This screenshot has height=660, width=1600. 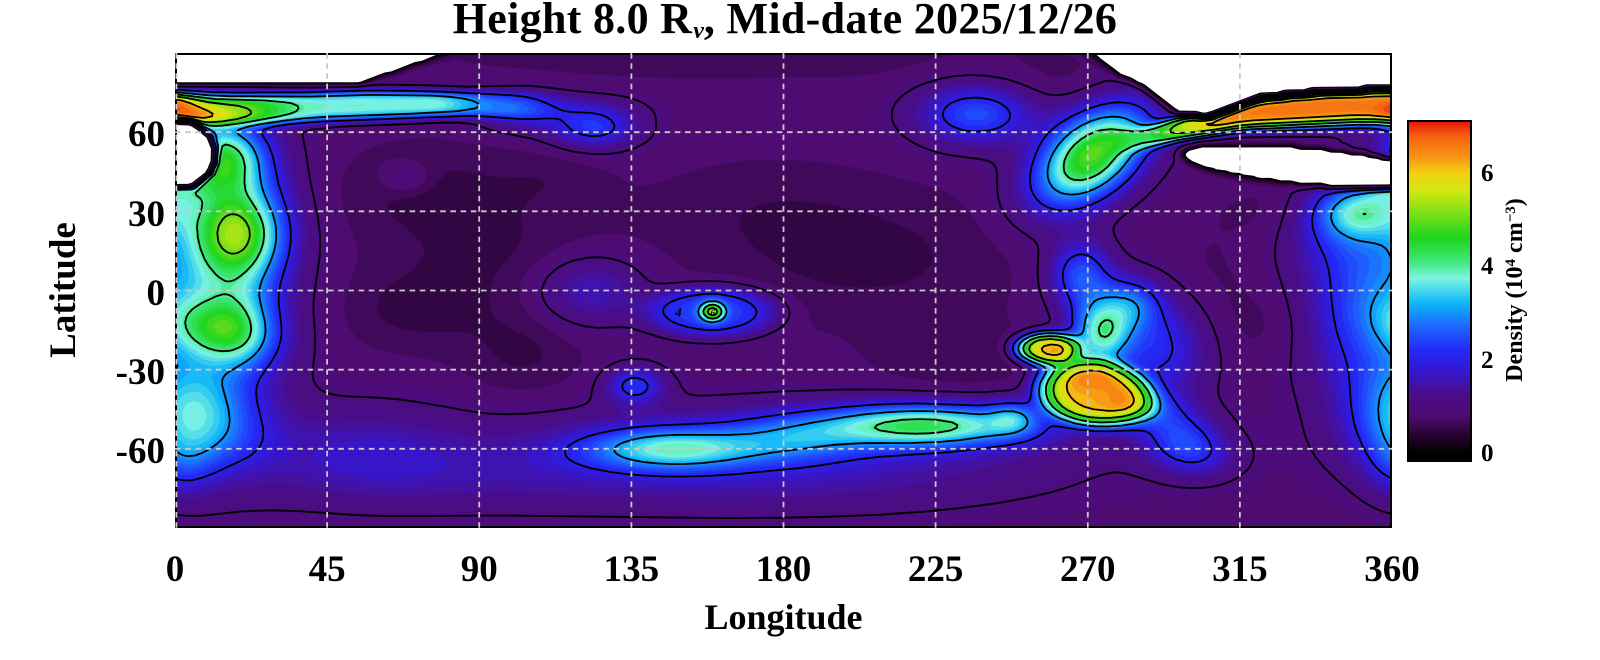 I want to click on svg-text: 4, so click(x=678, y=311).